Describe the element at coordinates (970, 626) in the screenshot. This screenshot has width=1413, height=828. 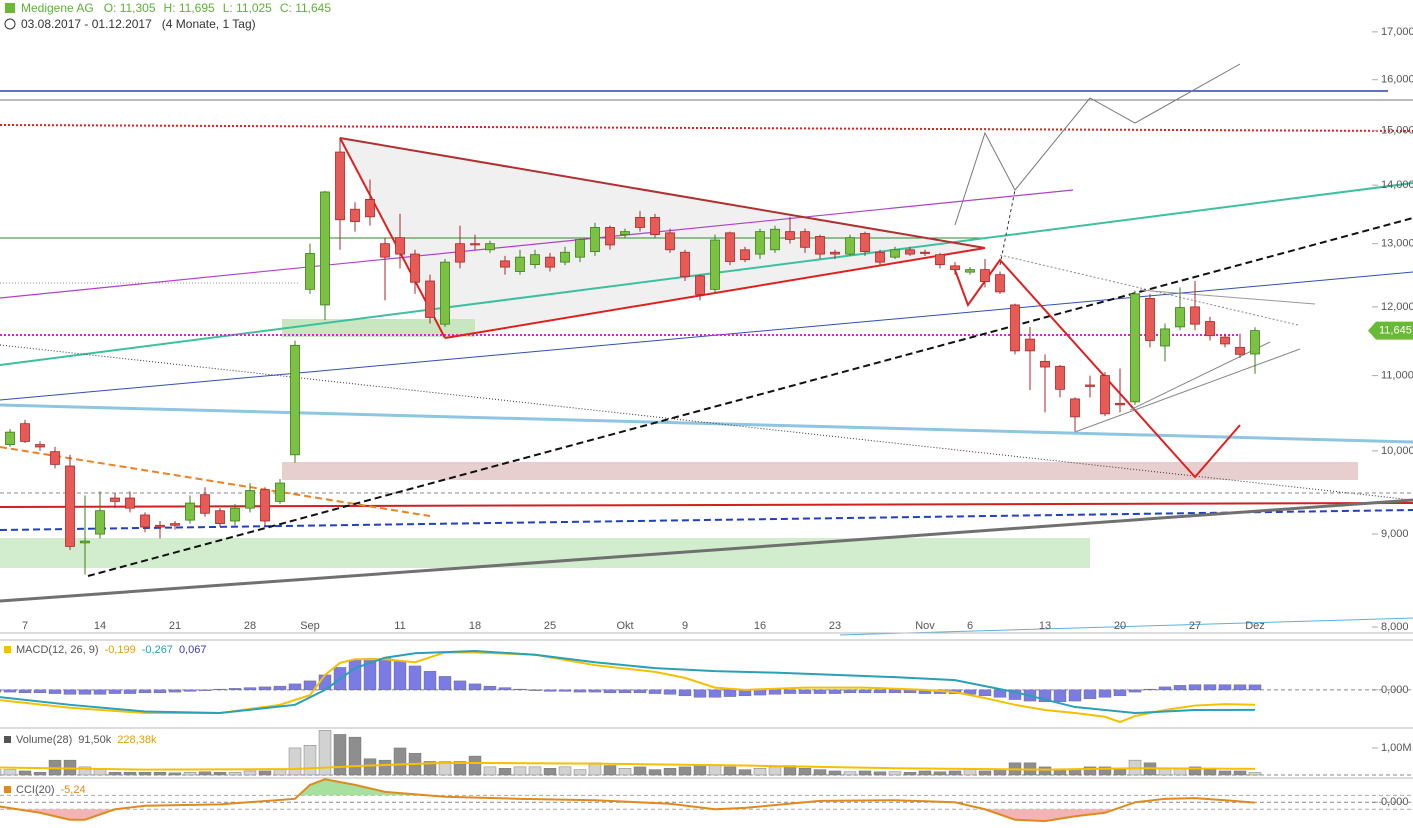
I see `x-tick-label: 6` at that location.